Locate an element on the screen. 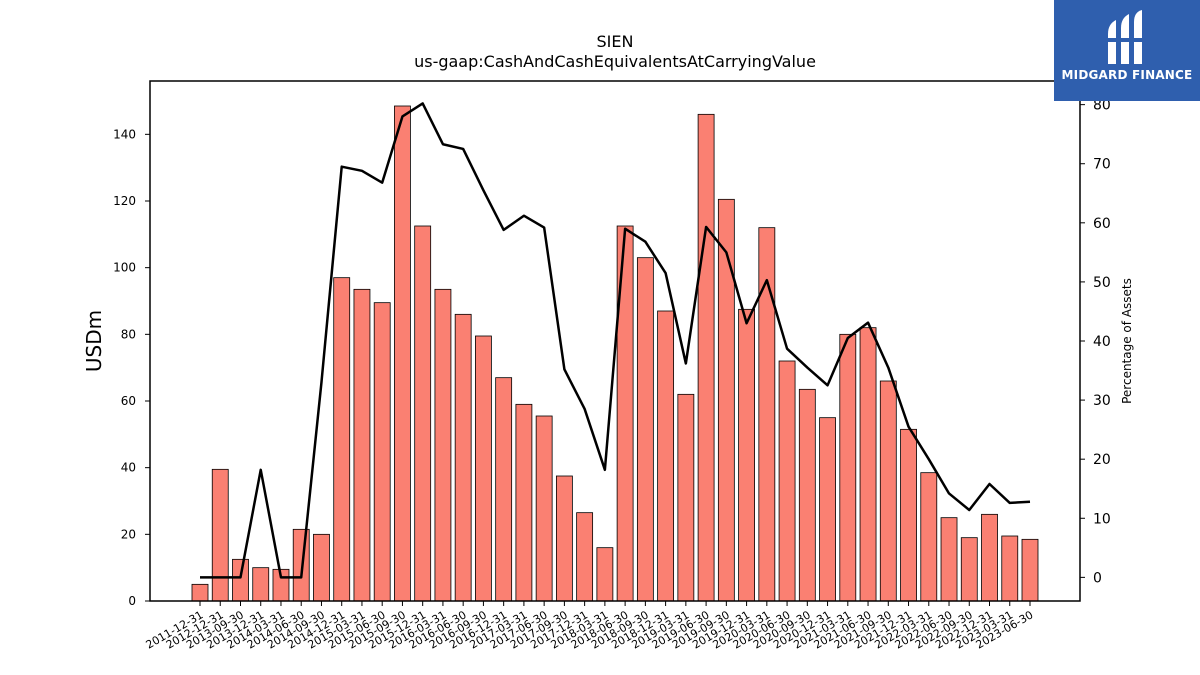 This screenshot has width=1200, height=675. chart-title: SIEN is located at coordinates (615, 41).